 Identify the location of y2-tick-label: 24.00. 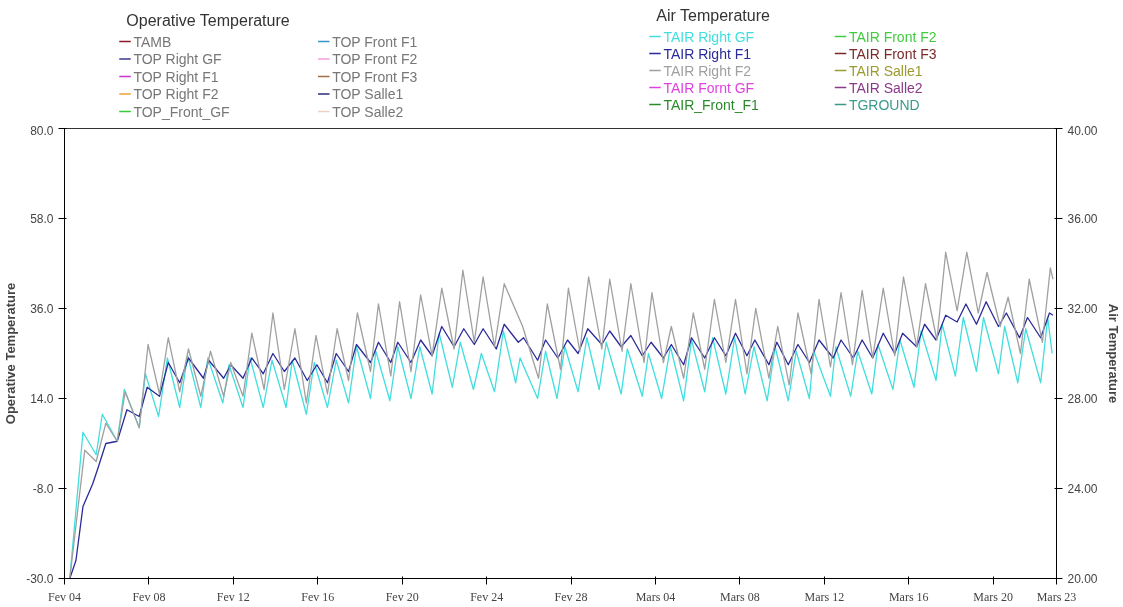
(1082, 489).